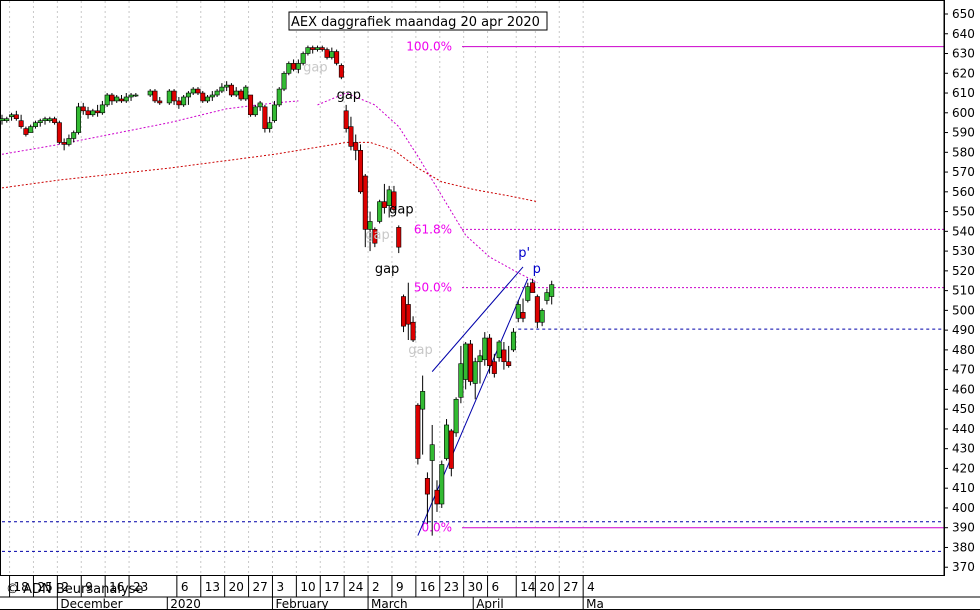 Image resolution: width=980 pixels, height=610 pixels. What do you see at coordinates (963, 73) in the screenshot?
I see `y-tick-label: 620` at bounding box center [963, 73].